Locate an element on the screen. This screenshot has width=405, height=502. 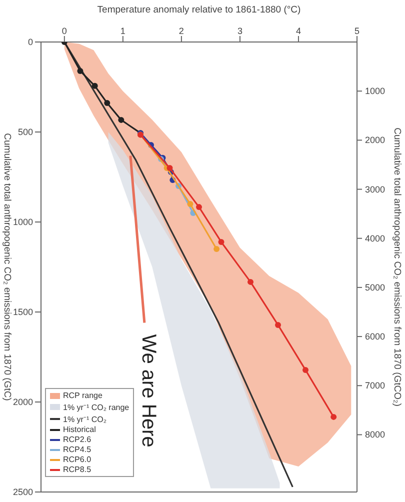
y2-axis-title: Cumulative total anthropogenic CO₂ emissions from 1870 (GtCO₂) is located at coordinates (397, 267).